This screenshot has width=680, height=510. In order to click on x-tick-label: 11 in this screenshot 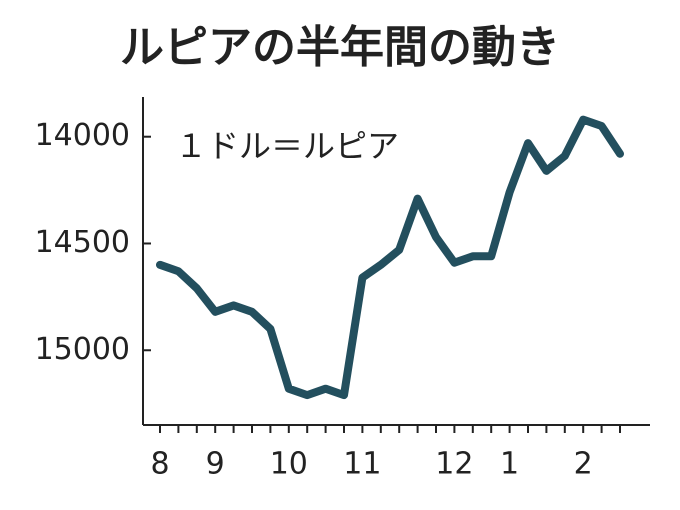, I will do `click(362, 464)`.